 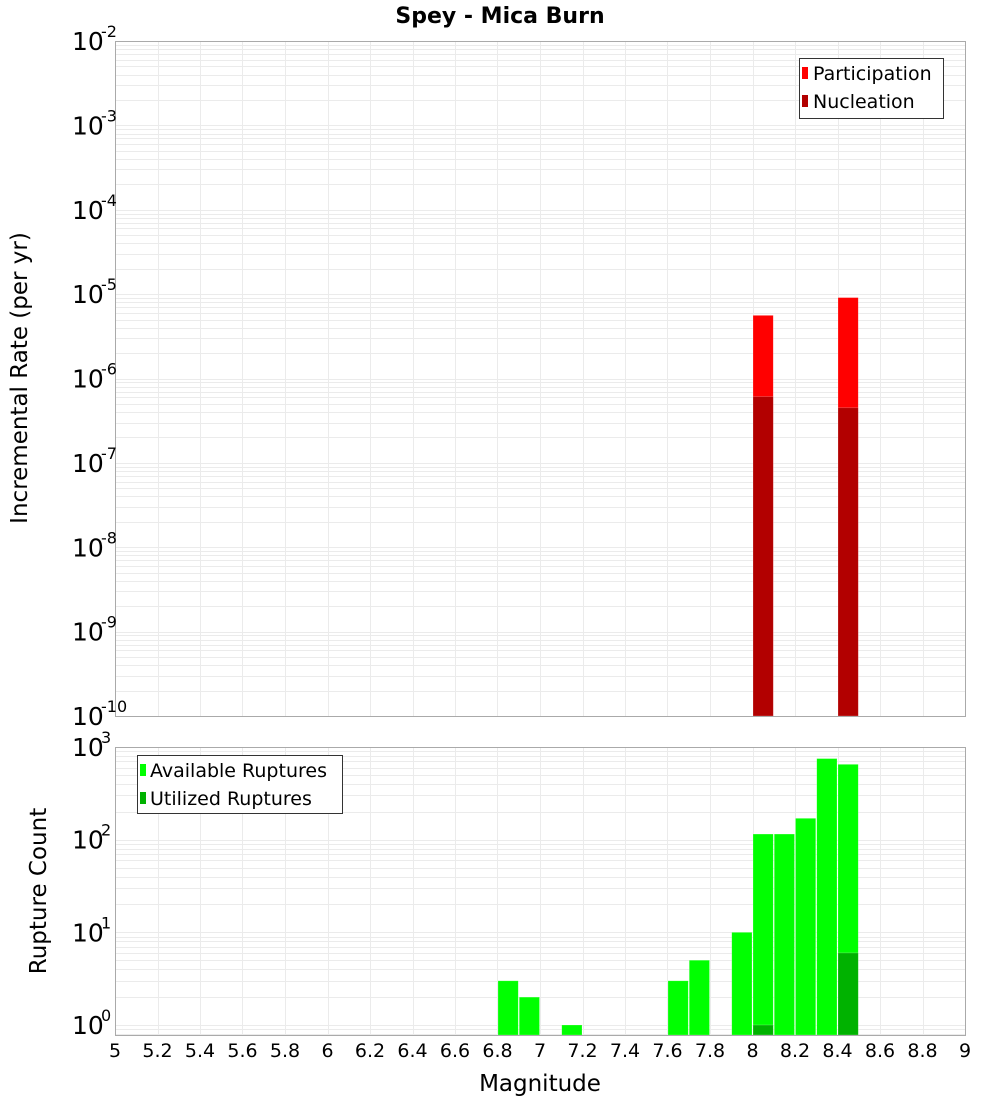 I want to click on y-tick-exponent: -8, so click(x=109, y=537).